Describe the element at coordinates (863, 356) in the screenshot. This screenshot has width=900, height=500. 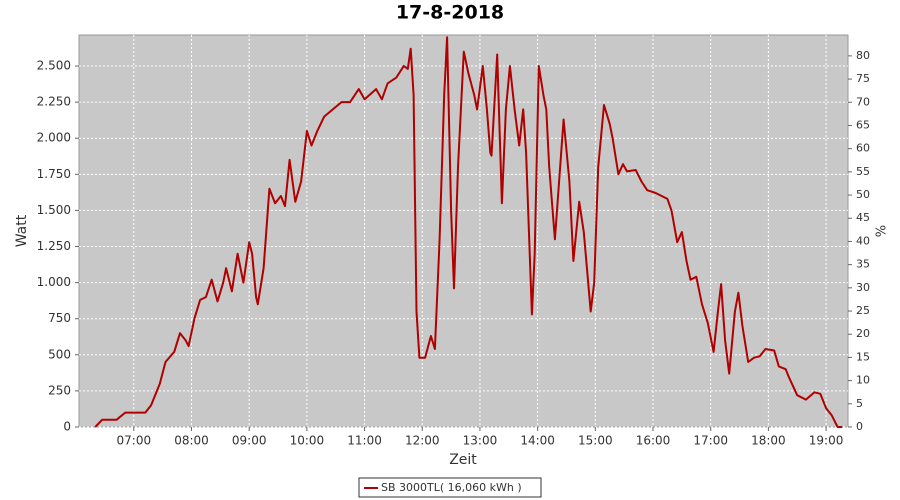
I see `y2-tick-label: 15` at that location.